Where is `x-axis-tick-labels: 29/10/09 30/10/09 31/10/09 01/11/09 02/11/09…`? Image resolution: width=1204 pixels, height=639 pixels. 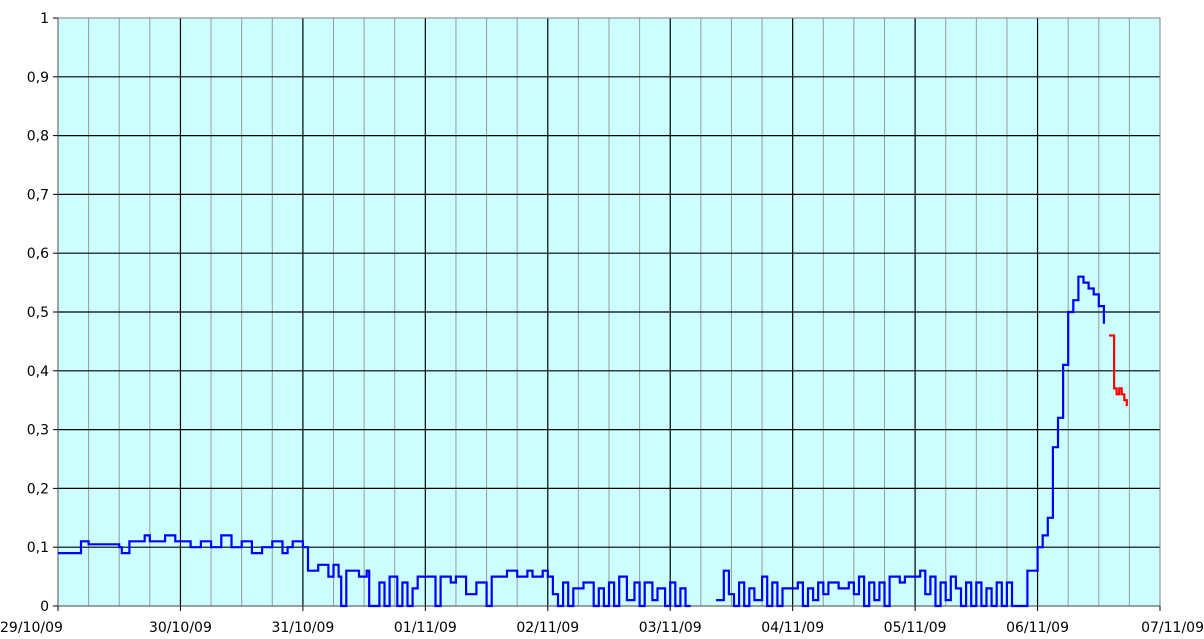 x-axis-tick-labels: 29/10/09 30/10/09 31/10/09 01/11/09 02/11/09… is located at coordinates (602, 621).